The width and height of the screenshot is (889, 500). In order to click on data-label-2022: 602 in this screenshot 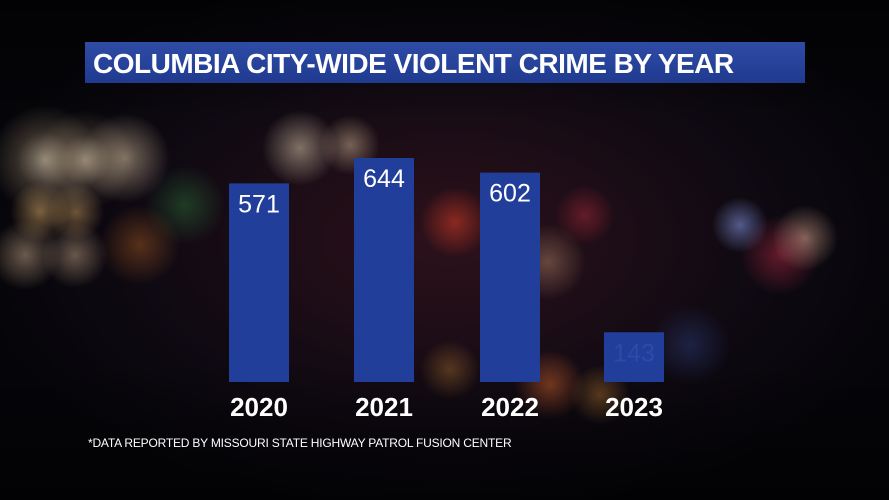, I will do `click(510, 194)`.